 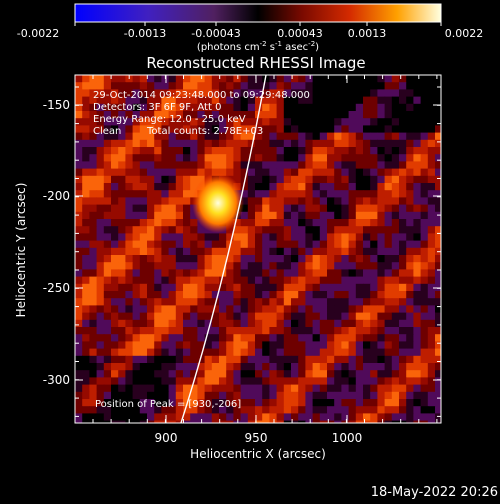 I want to click on solar-limb, so click(x=223, y=249).